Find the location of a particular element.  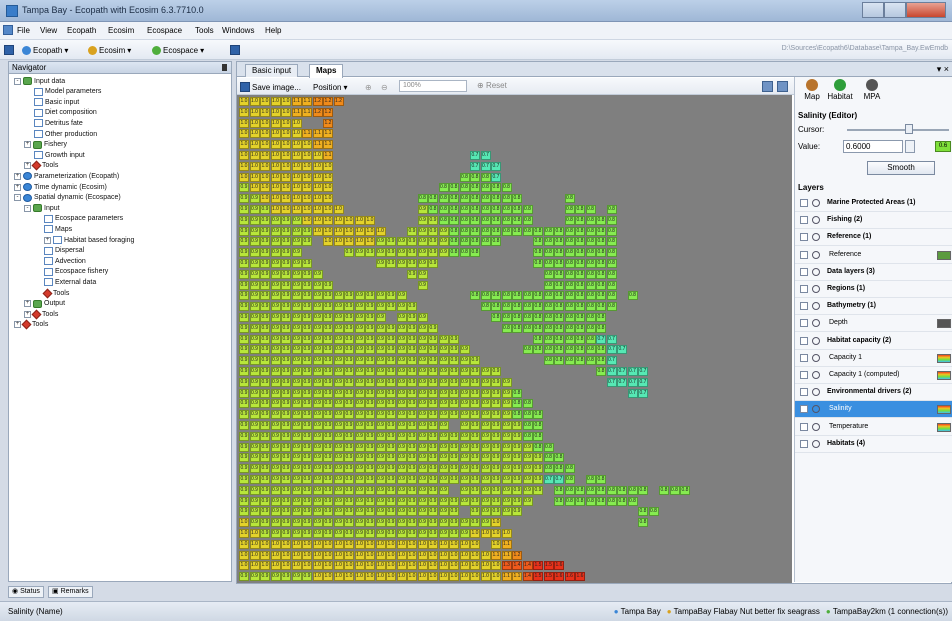

map-cell: 1.4 is located at coordinates (527, 566).